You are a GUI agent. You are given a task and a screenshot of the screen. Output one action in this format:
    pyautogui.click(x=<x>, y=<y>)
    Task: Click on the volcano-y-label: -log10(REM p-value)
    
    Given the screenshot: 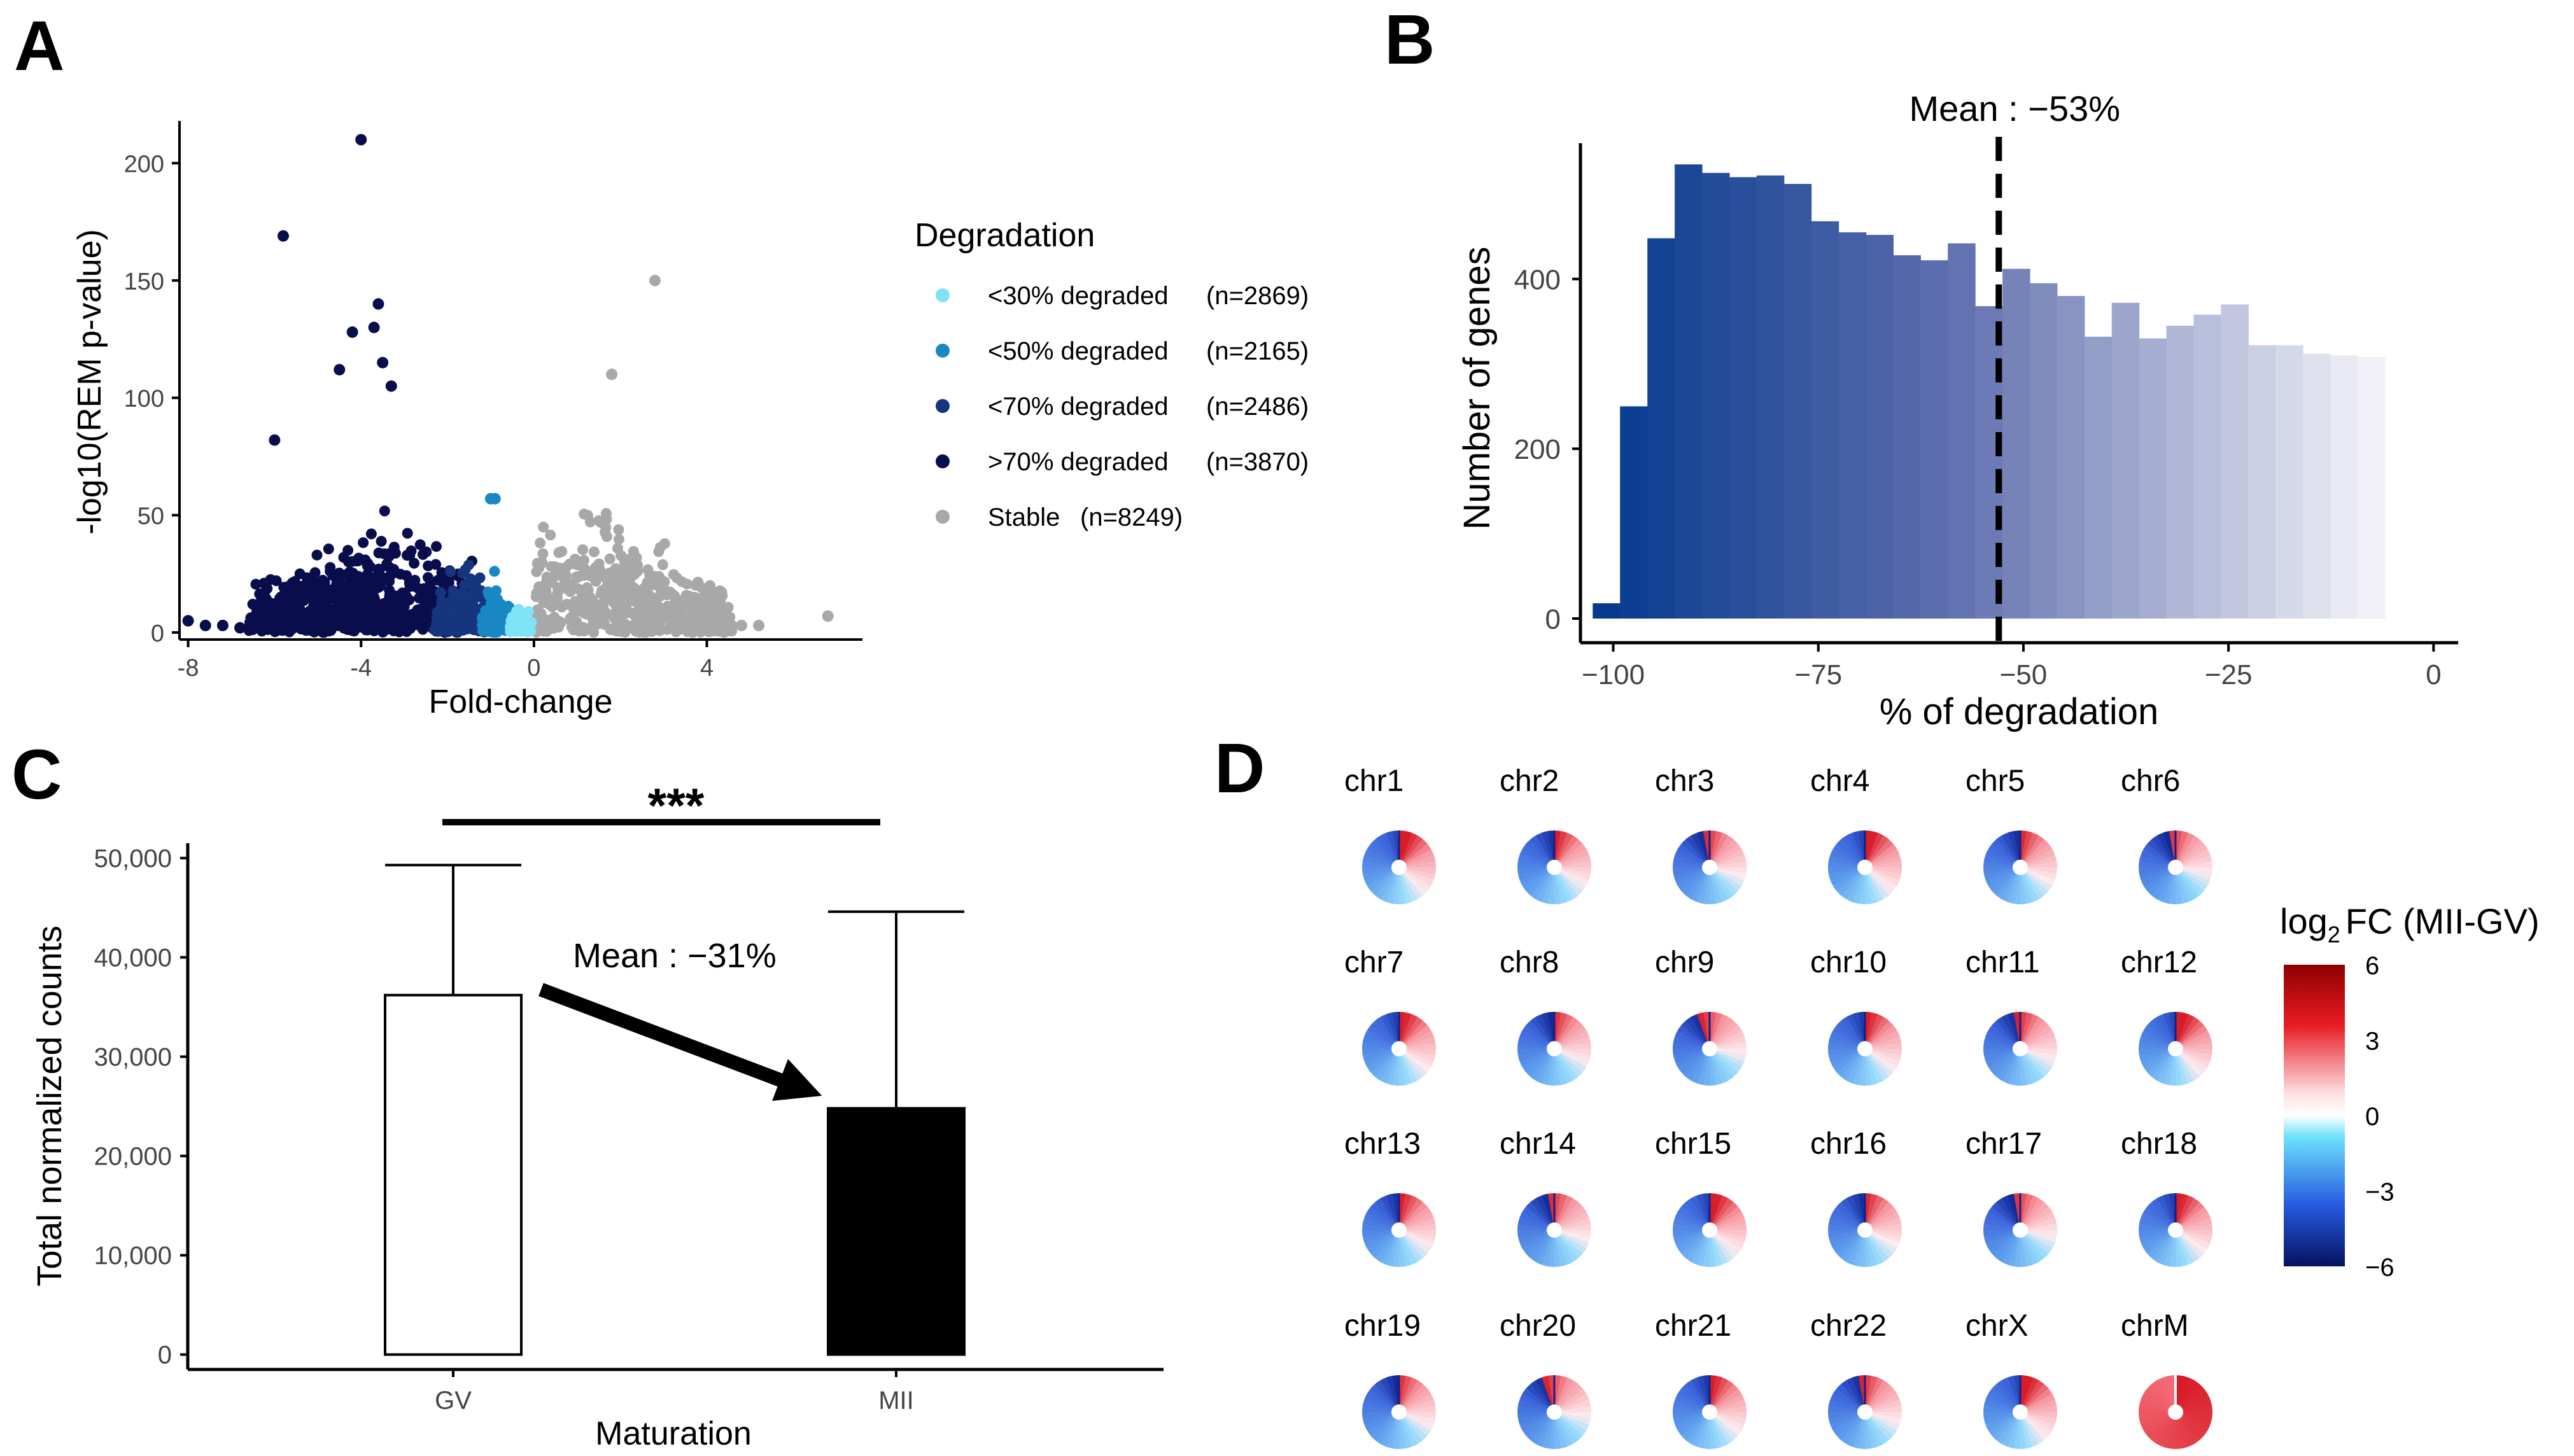 What is the action you would take?
    pyautogui.click(x=89, y=382)
    